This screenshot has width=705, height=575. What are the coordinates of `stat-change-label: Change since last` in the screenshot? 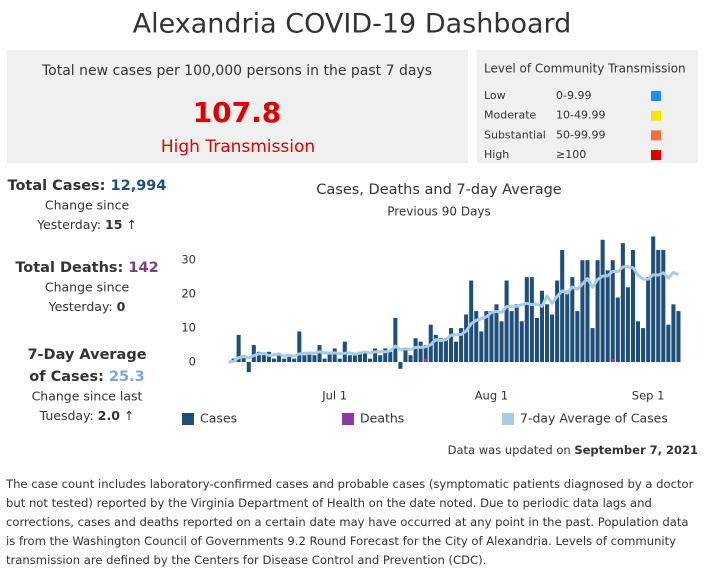 It's located at (87, 396).